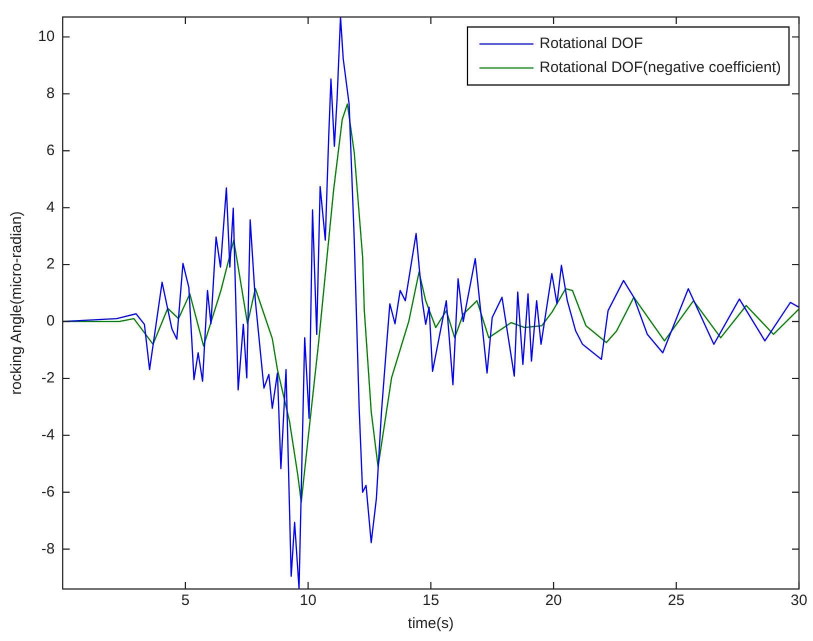 The height and width of the screenshot is (641, 813). What do you see at coordinates (46, 37) in the screenshot?
I see `y-tick-label: 10` at bounding box center [46, 37].